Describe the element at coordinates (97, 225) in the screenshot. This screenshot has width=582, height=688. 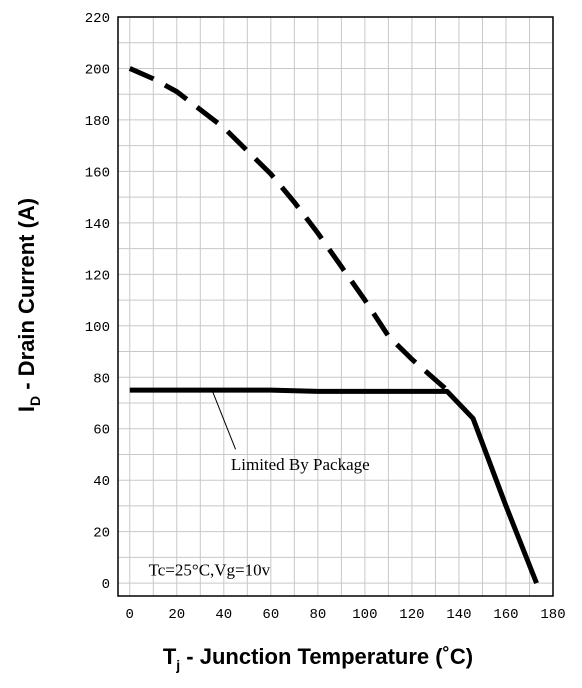
I see `y-tick-label: 140` at that location.